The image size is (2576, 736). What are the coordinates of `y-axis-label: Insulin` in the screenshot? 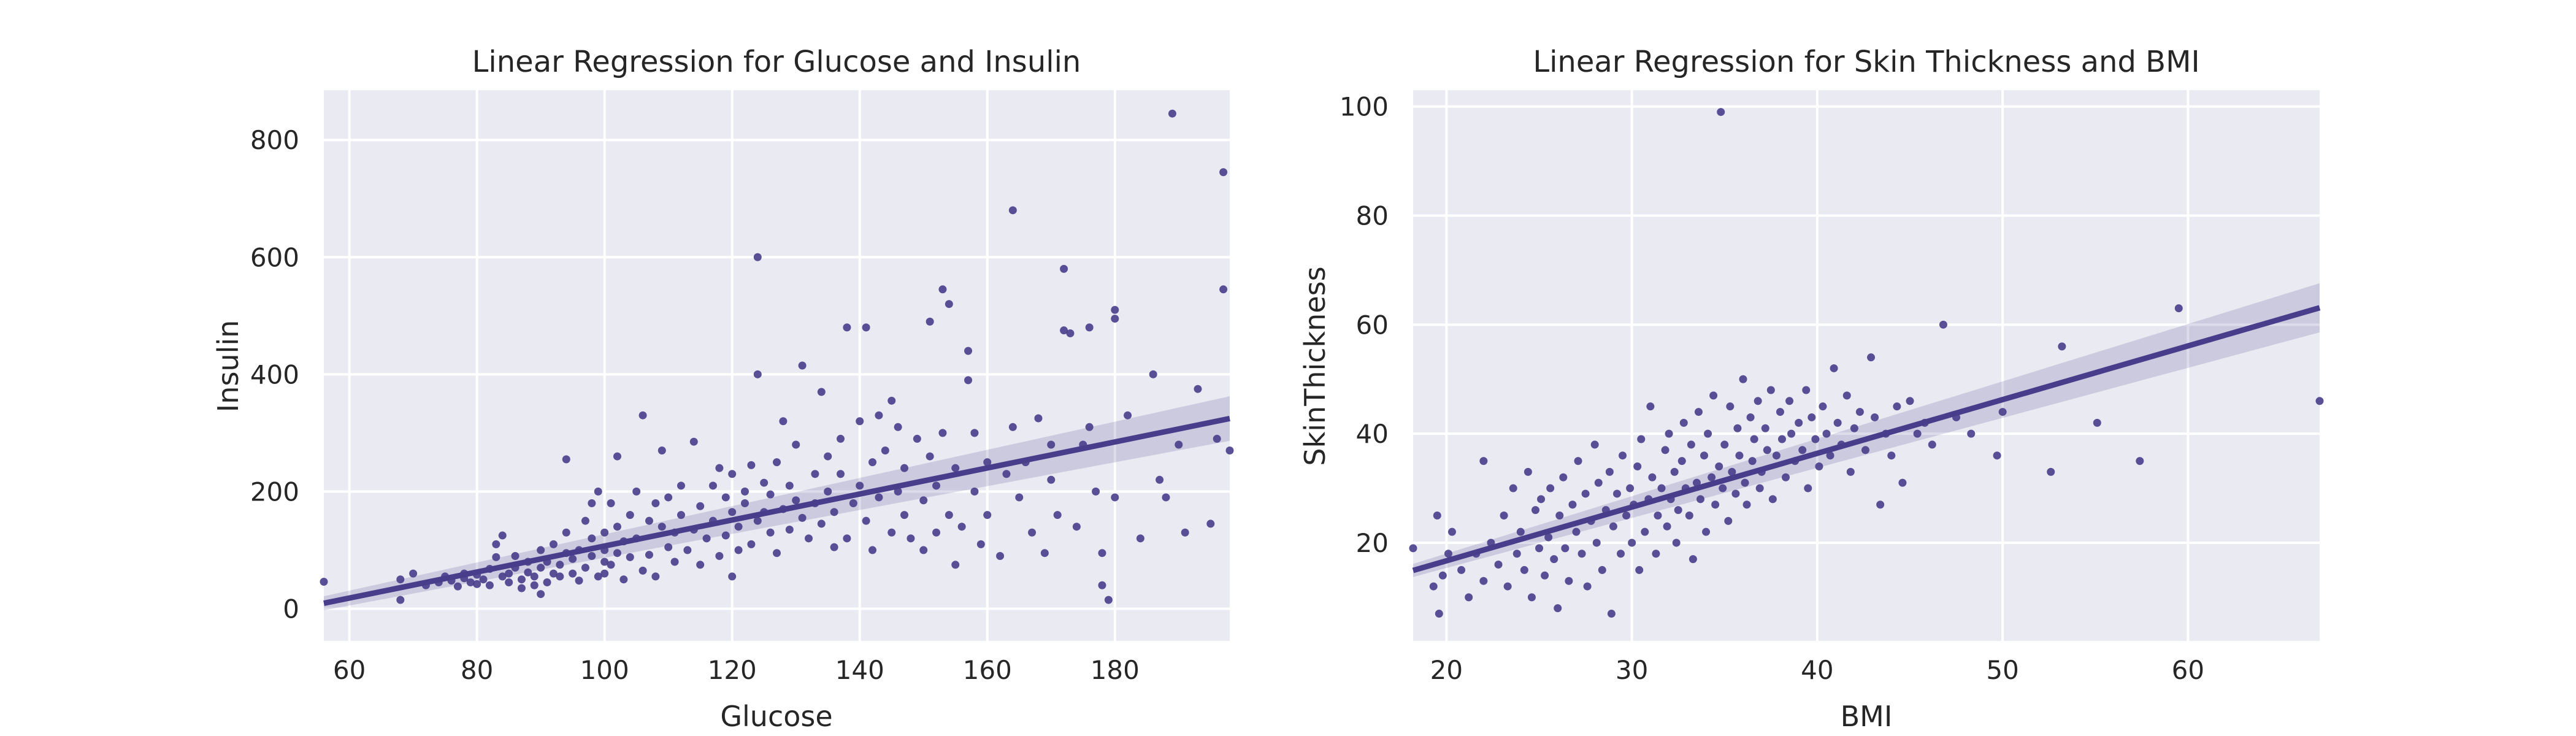 It's located at (228, 366).